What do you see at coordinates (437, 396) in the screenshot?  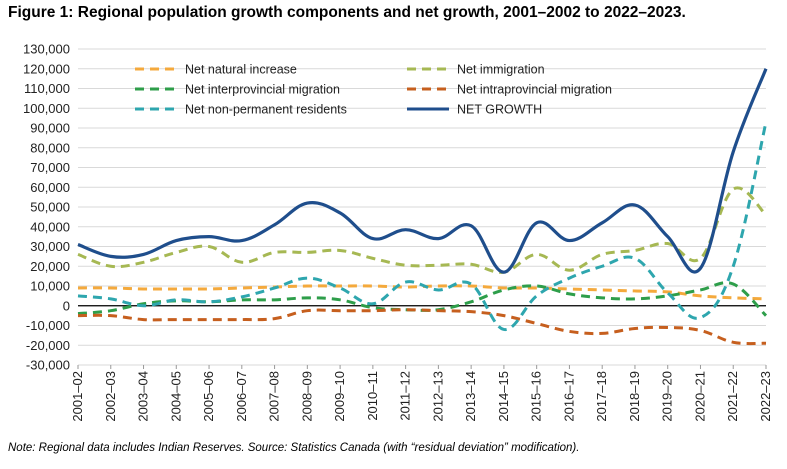 I see `x-tick-label: 2012–13` at bounding box center [437, 396].